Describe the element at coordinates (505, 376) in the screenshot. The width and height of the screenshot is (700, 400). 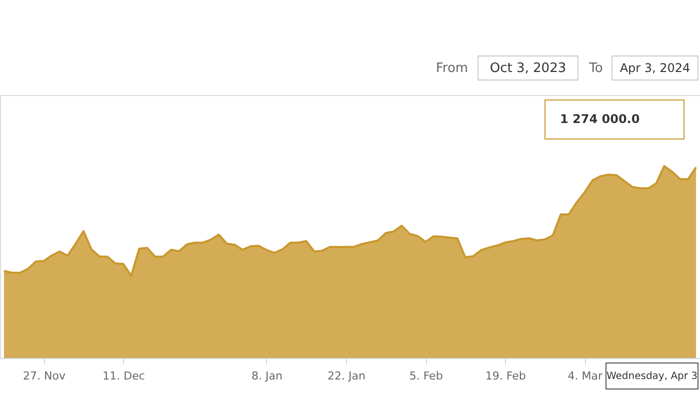
I see `x-tick-label: 19. Feb` at that location.